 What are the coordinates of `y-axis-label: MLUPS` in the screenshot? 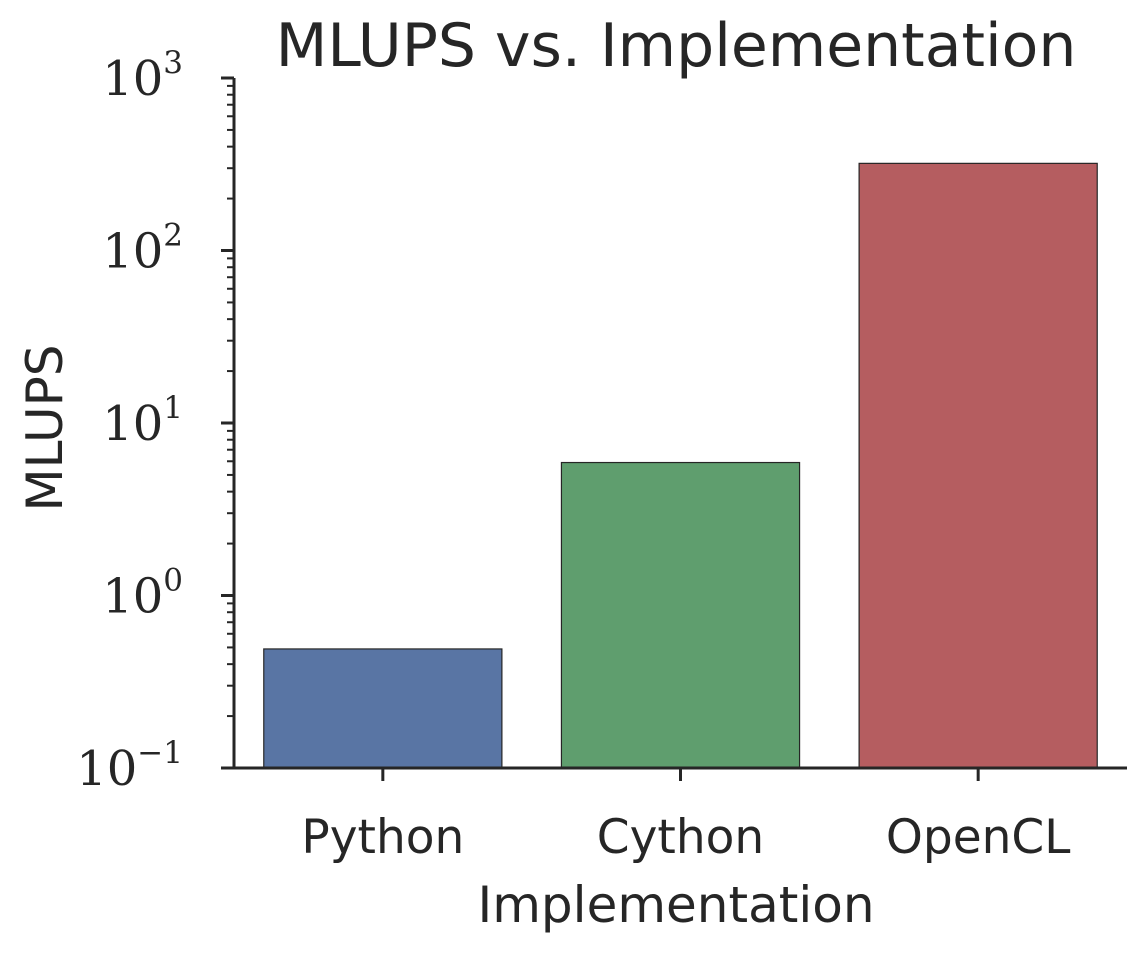 It's located at (45, 428).